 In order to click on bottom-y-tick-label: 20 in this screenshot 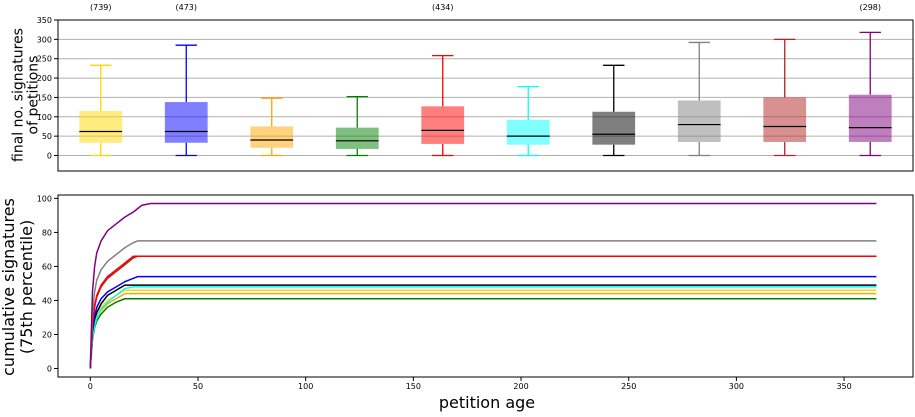, I will do `click(47, 334)`.